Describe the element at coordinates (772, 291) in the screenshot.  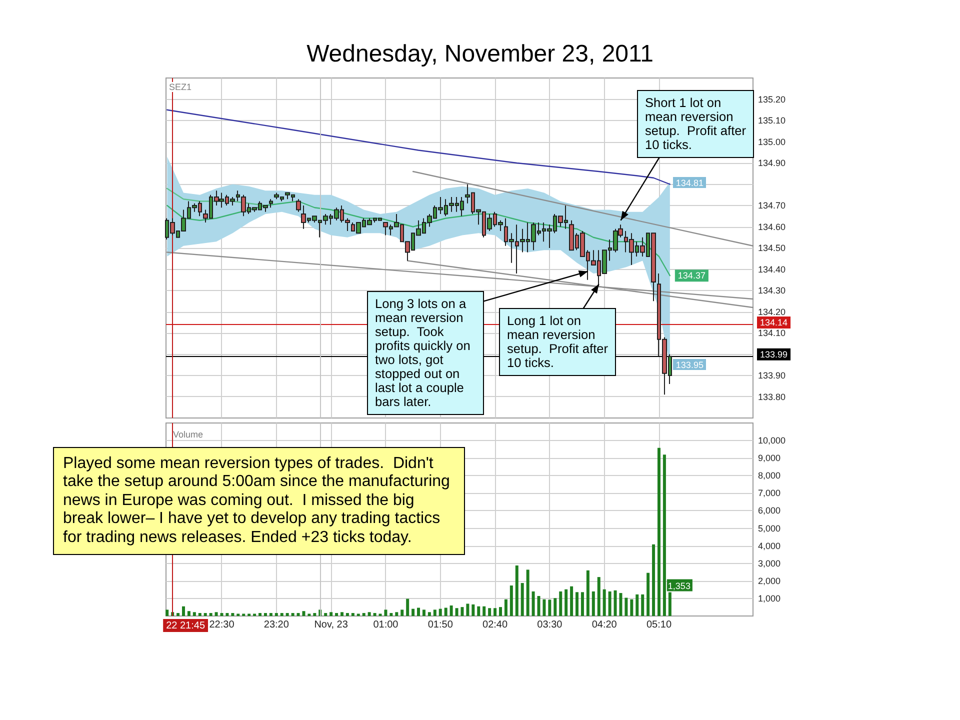
I see `y-tick-label: 134.30` at that location.